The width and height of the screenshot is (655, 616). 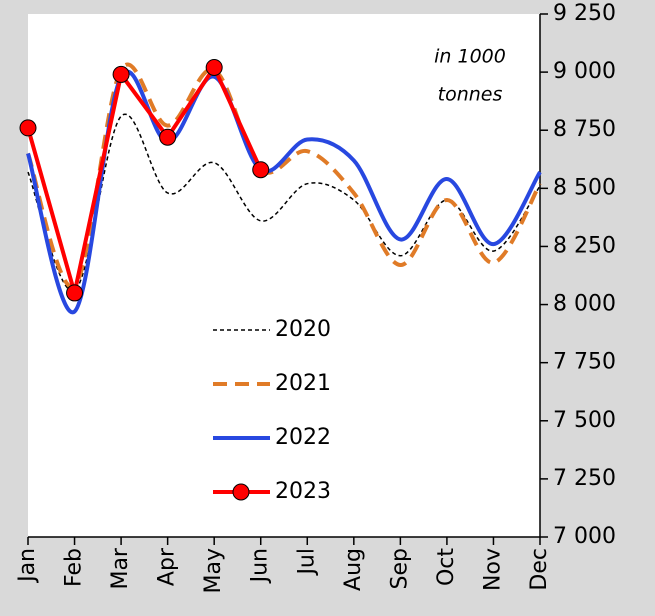 What do you see at coordinates (584, 478) in the screenshot?
I see `y-tick-label: 7 250` at bounding box center [584, 478].